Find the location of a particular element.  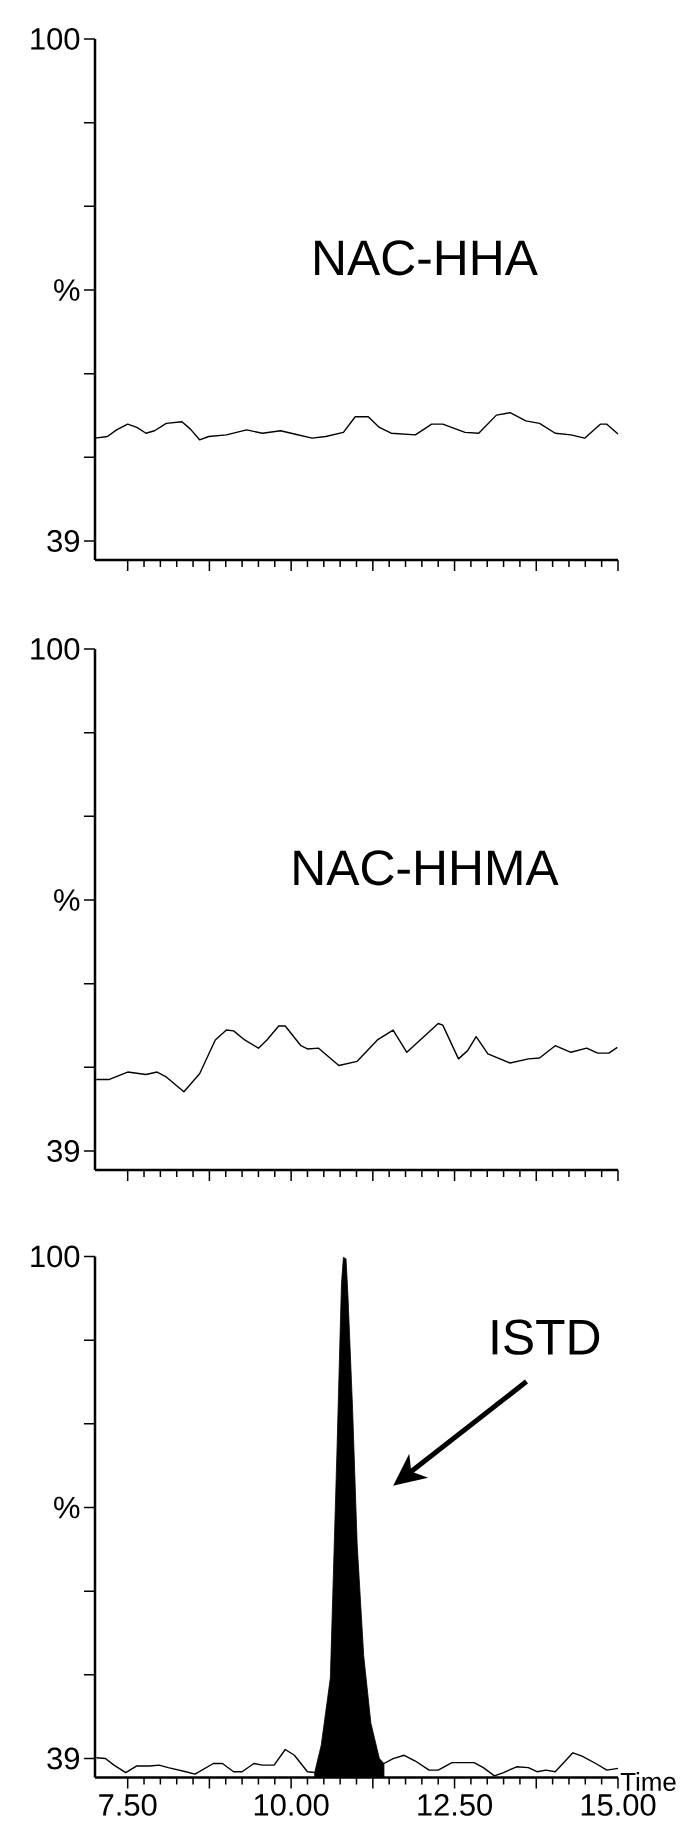

text: NAC-HHMA is located at coordinates (426, 868).